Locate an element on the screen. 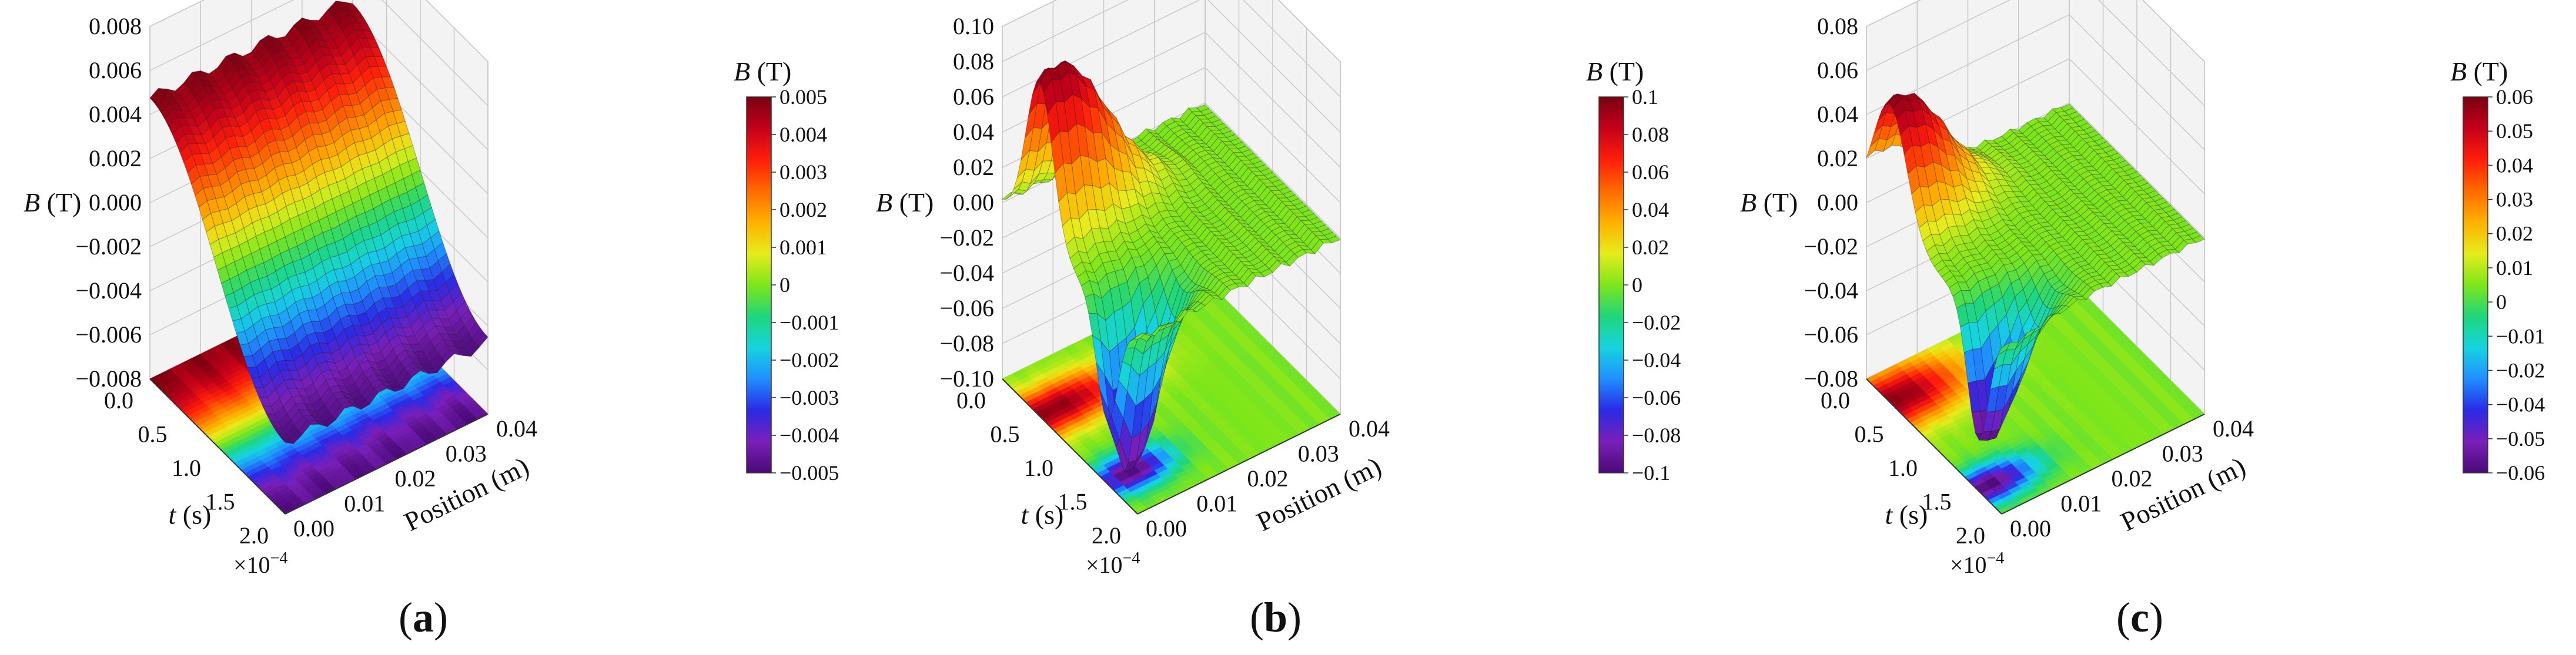 The height and width of the screenshot is (655, 2576). z-tick-label: −0.006 is located at coordinates (108, 335).